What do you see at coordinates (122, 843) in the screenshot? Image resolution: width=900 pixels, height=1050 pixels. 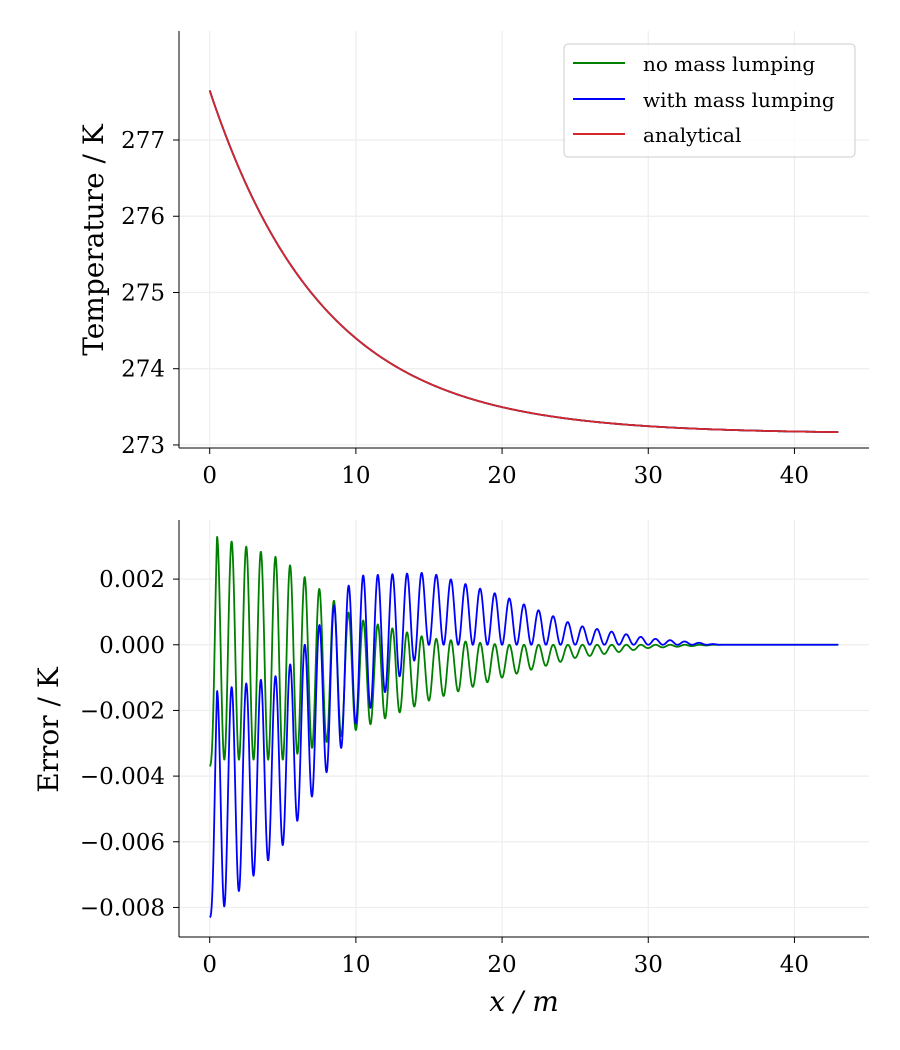 I see `error-y-tick-label: −0.006` at bounding box center [122, 843].